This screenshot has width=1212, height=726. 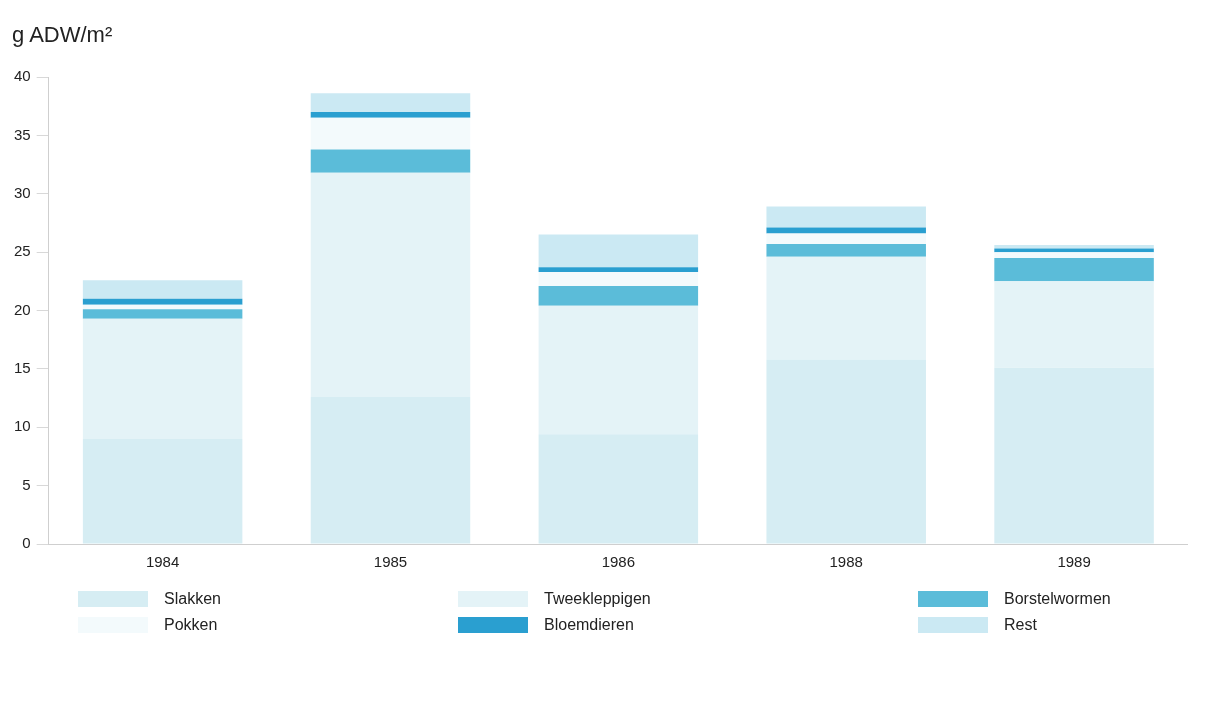 I want to click on legend-label: Borstelwormen, so click(x=1057, y=599).